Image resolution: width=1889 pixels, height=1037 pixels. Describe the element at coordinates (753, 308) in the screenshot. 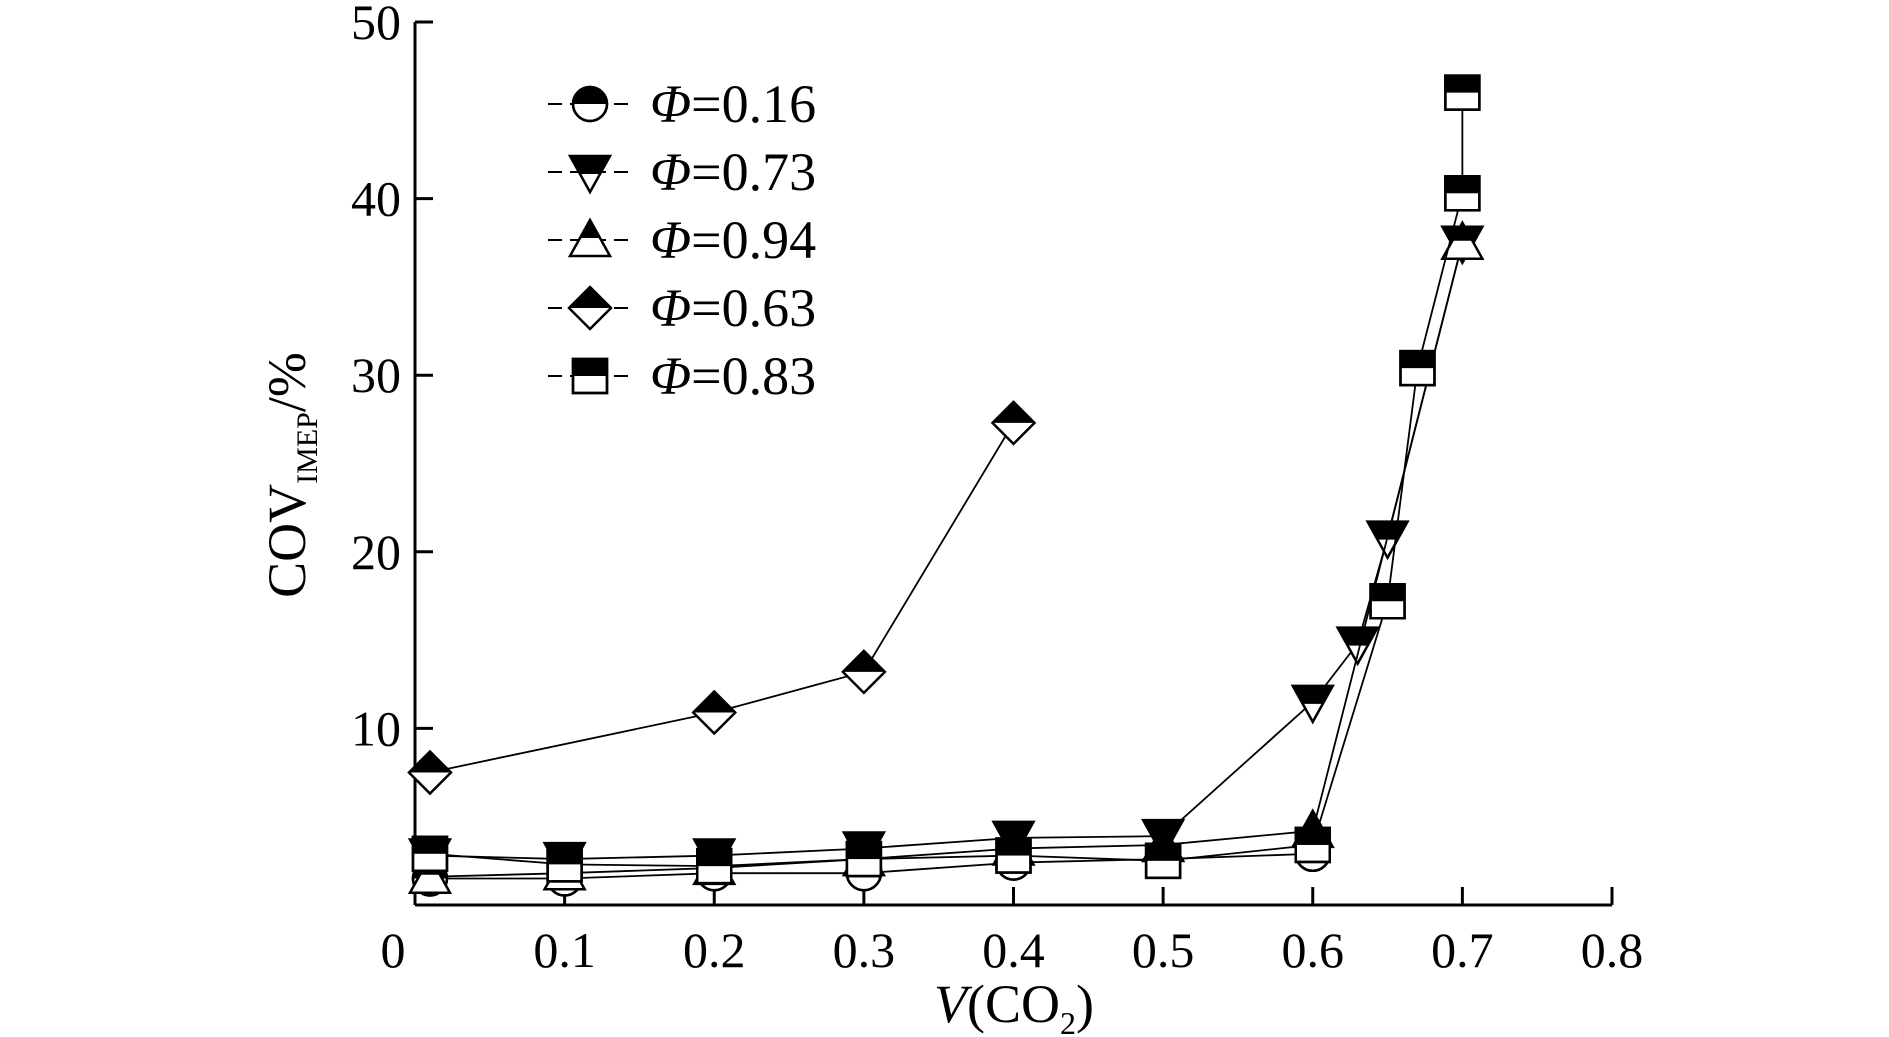

I see `legend-value: =0.63` at that location.